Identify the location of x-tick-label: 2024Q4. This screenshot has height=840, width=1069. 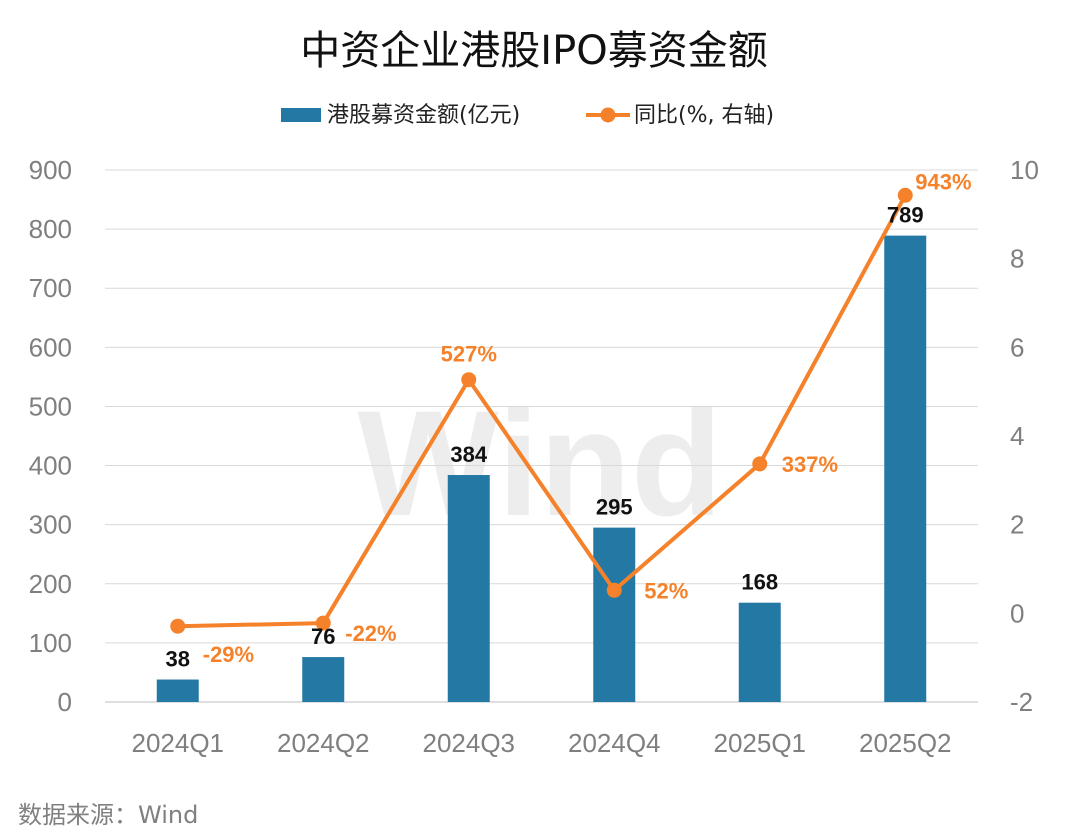
(614, 743).